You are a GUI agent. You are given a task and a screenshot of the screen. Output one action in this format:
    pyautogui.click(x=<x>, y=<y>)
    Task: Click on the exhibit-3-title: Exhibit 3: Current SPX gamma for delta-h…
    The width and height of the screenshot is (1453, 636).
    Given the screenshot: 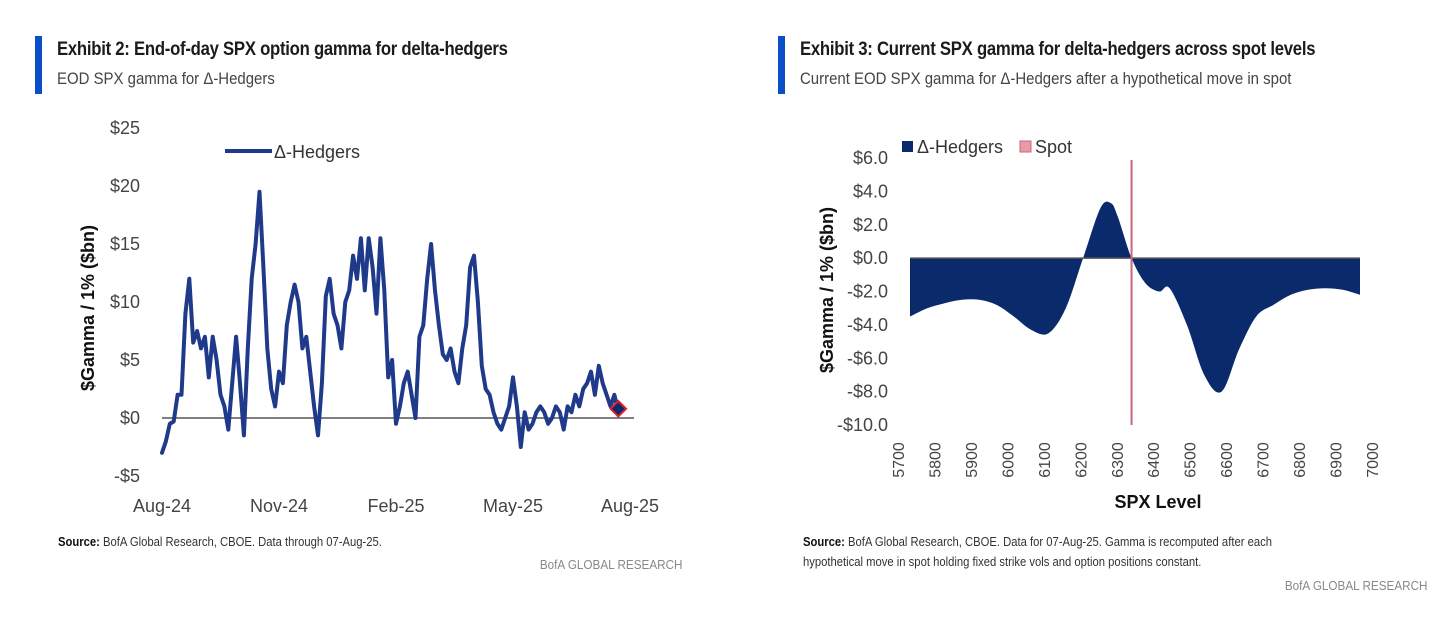 What is the action you would take?
    pyautogui.click(x=1058, y=49)
    